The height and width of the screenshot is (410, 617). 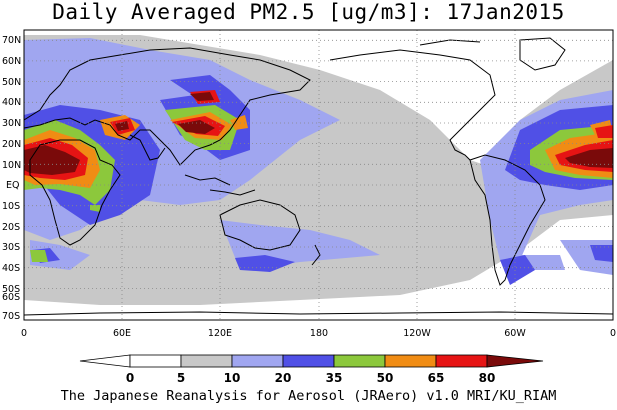 I want to click on colorbar-tick-label: 0, so click(x=130, y=378).